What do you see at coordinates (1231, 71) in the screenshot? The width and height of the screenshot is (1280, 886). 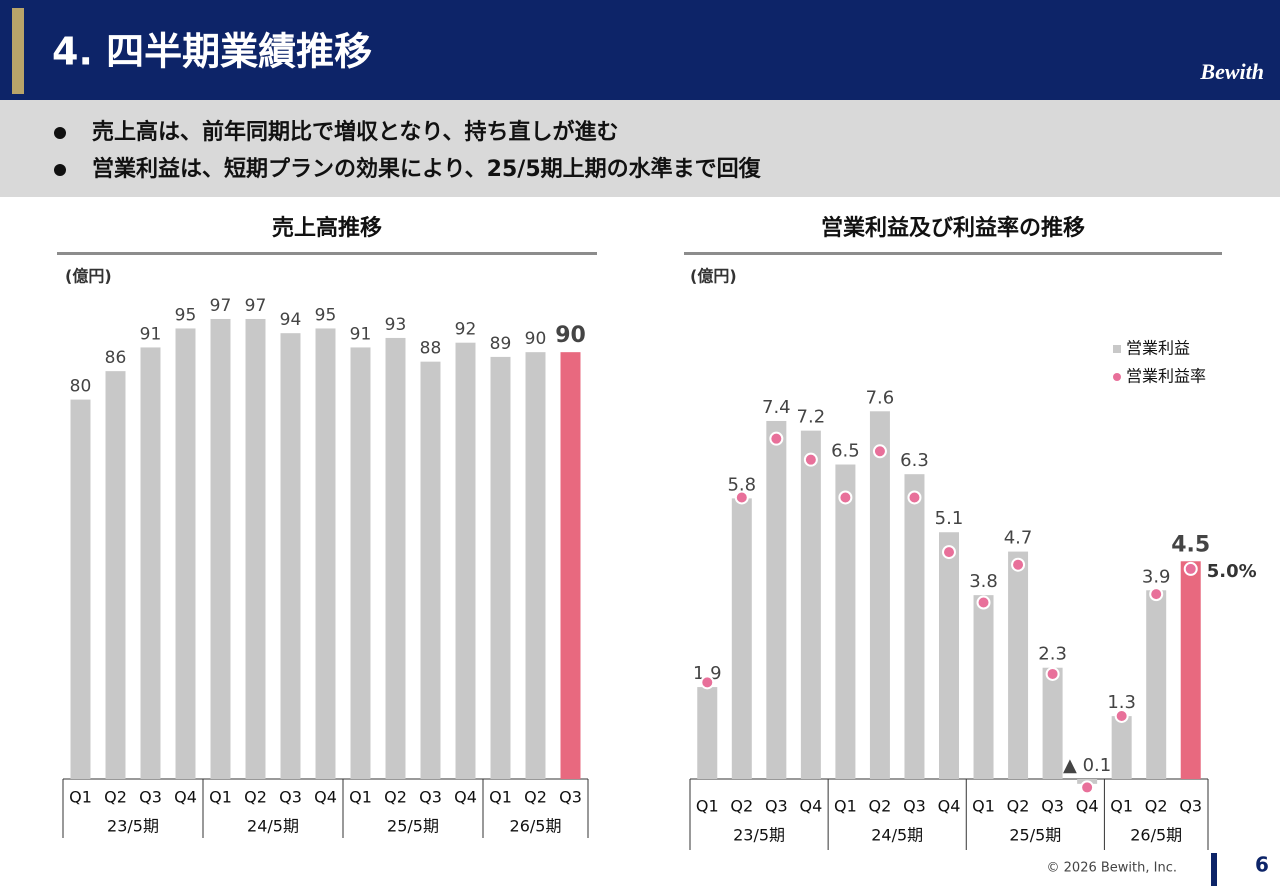 I see `logo: Bewith` at bounding box center [1231, 71].